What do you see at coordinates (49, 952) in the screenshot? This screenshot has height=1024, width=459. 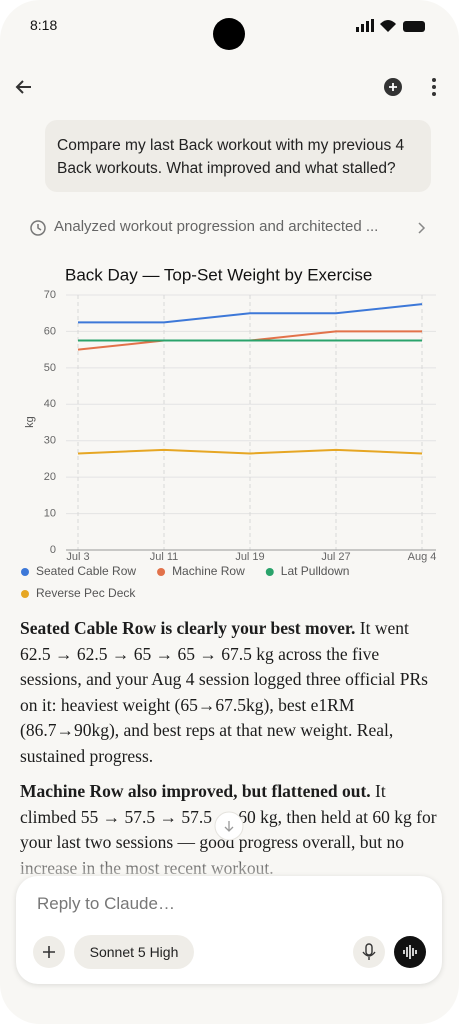 I see `add-button` at bounding box center [49, 952].